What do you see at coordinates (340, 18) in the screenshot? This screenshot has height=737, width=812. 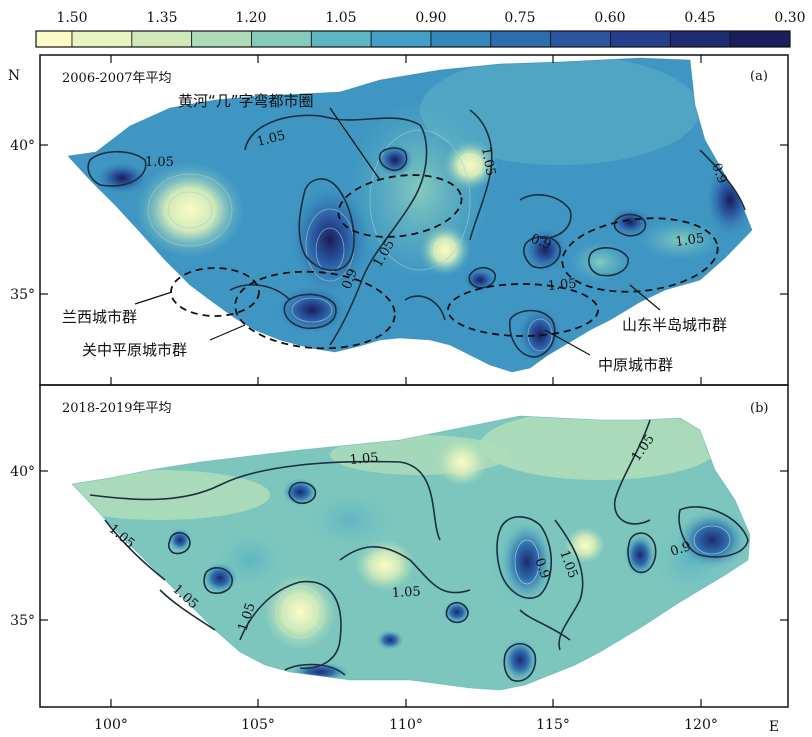 I see `colorbar-tick: 1.05` at bounding box center [340, 18].